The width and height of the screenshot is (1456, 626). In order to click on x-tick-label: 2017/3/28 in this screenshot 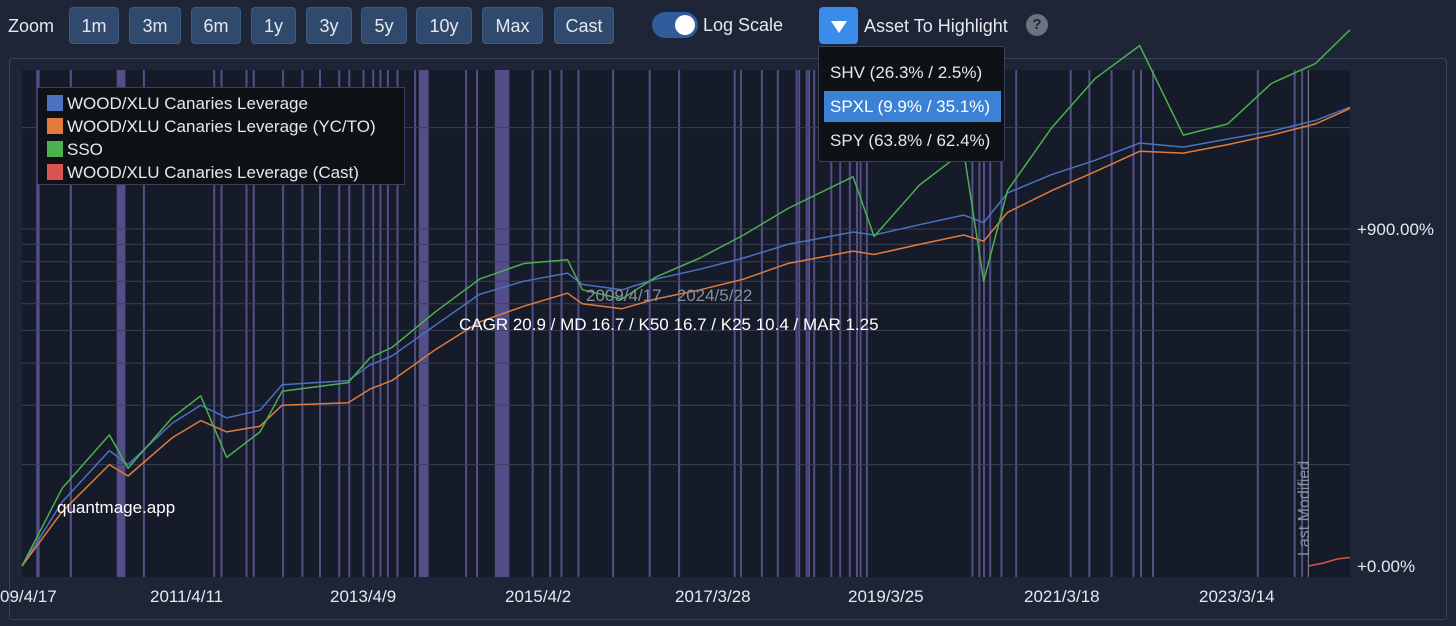, I will do `click(713, 596)`.